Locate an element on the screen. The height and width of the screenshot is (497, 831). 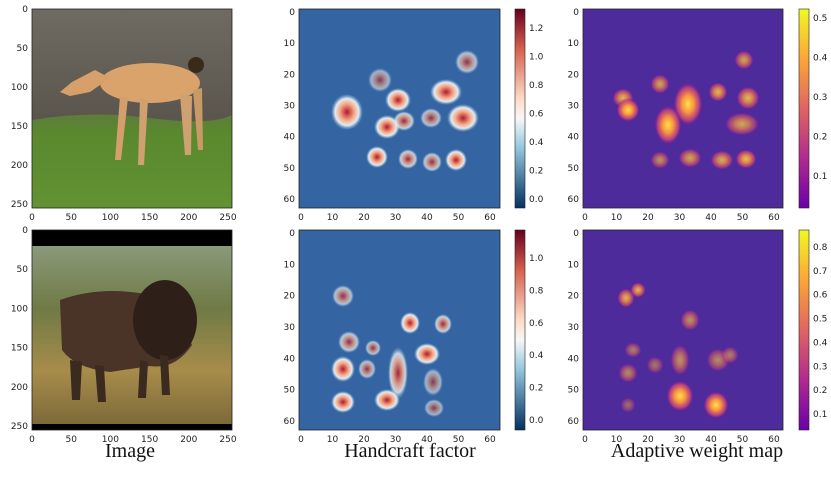
adaptive-x-tick-2: 60 is located at coordinates (774, 440).